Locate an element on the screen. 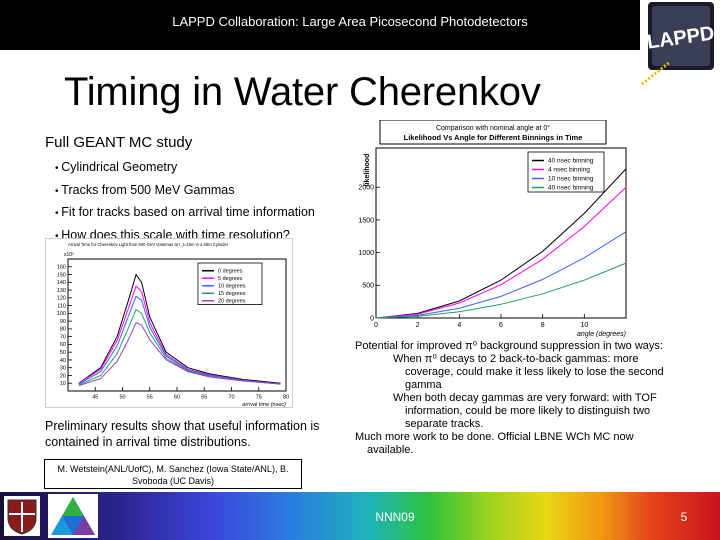 The height and width of the screenshot is (540, 720). y-tick-label: 90 is located at coordinates (63, 322).